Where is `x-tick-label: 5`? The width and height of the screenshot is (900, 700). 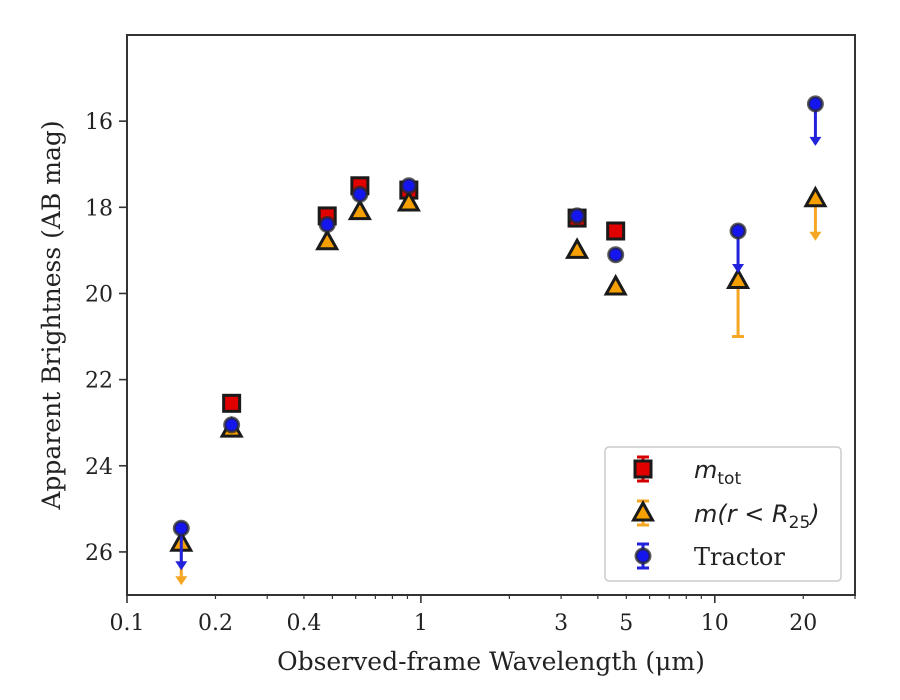 x-tick-label: 5 is located at coordinates (626, 623).